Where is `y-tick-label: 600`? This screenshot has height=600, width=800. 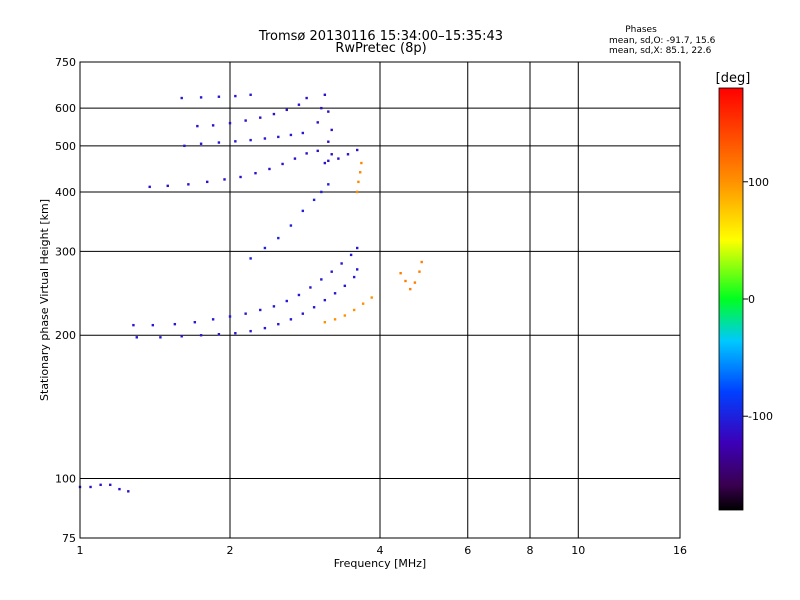 y-tick-label: 600 is located at coordinates (65, 108).